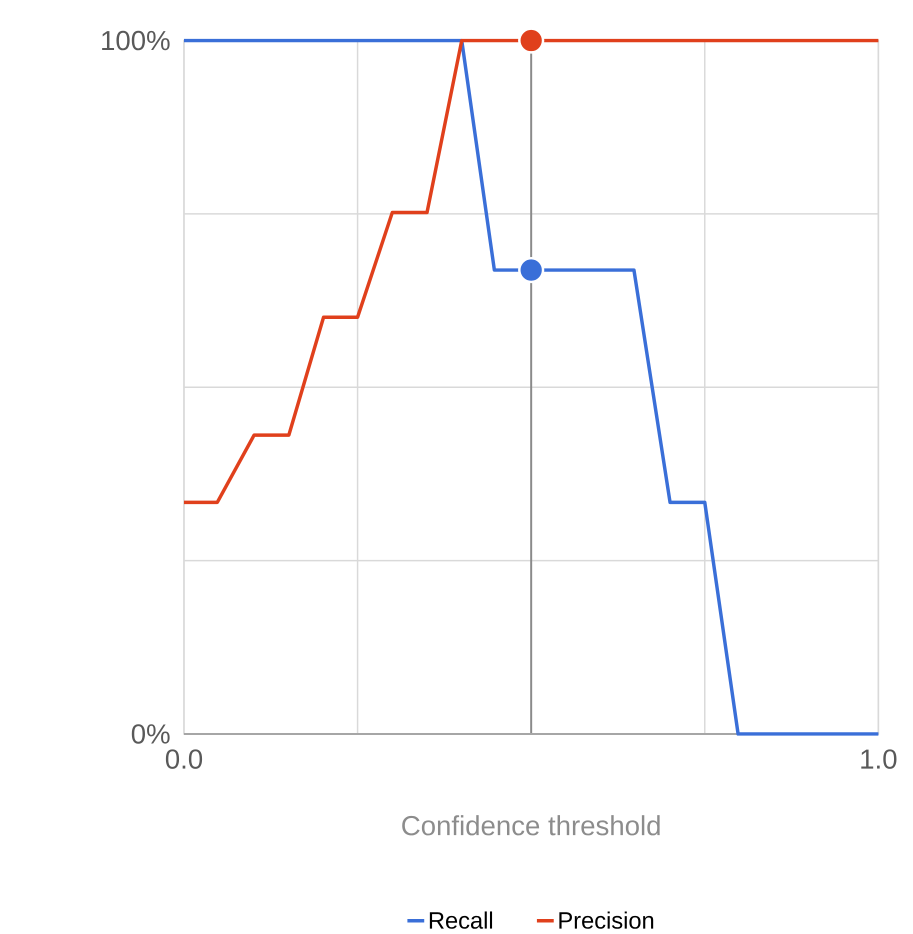 This screenshot has height=934, width=913. What do you see at coordinates (606, 920) in the screenshot?
I see `legend-label: Precision` at bounding box center [606, 920].